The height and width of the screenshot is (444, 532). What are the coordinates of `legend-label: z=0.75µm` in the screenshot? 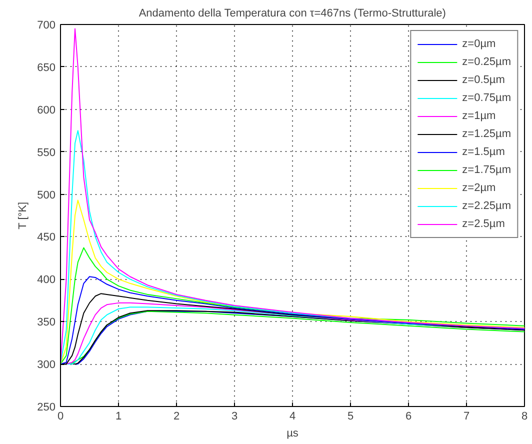 It's located at (486, 98).